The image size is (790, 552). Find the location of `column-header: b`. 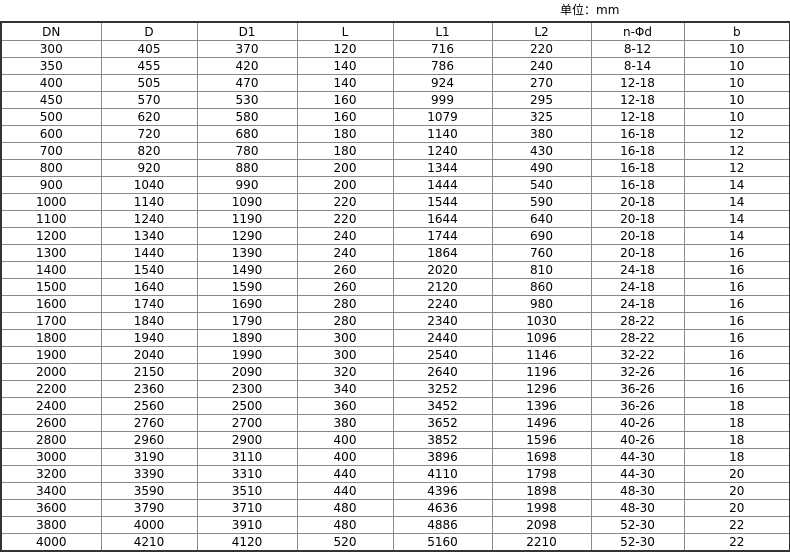

column-header: b is located at coordinates (736, 31).